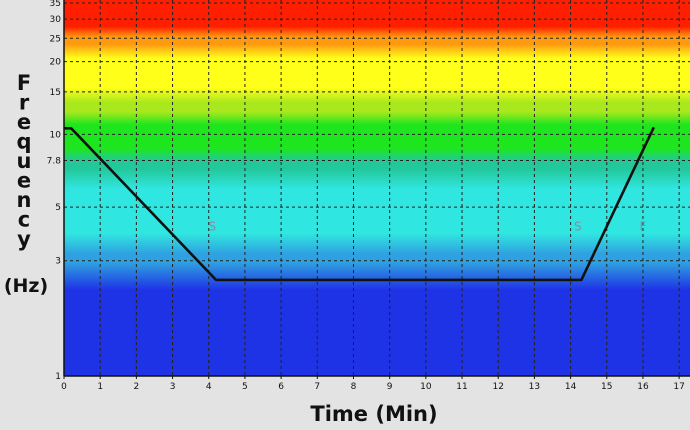 The width and height of the screenshot is (690, 430). I want to click on y-tick-label: 35, so click(55, 4).